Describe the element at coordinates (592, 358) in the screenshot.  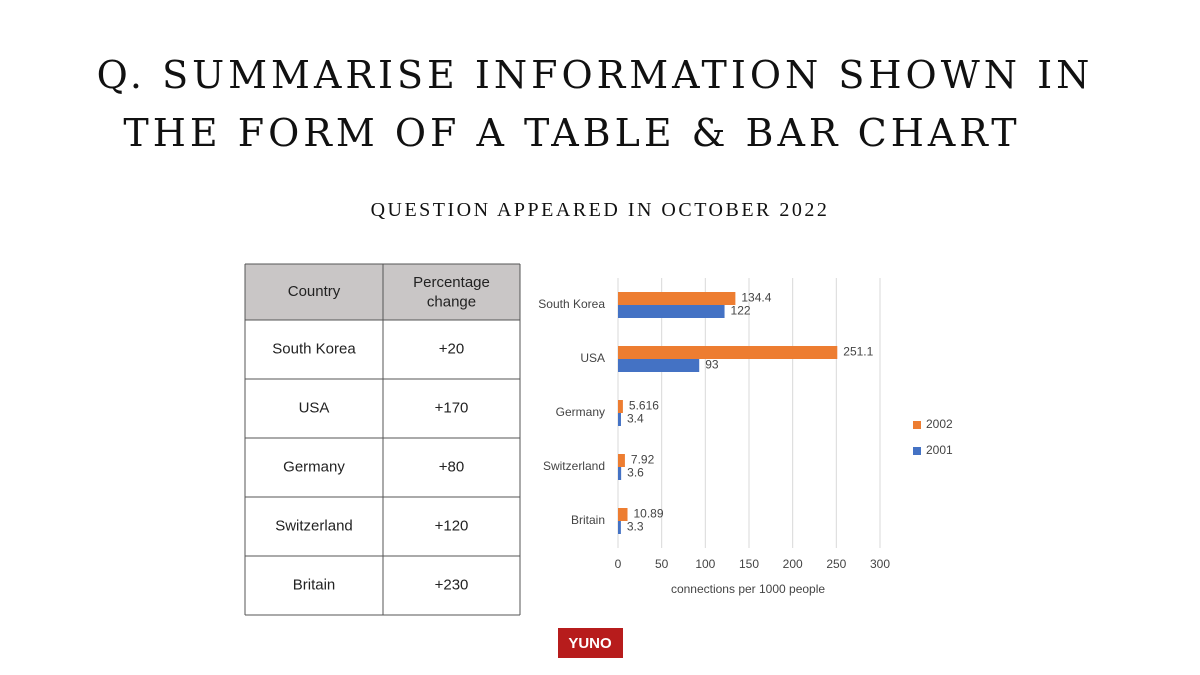
I see `y-tick-label: USA` at that location.